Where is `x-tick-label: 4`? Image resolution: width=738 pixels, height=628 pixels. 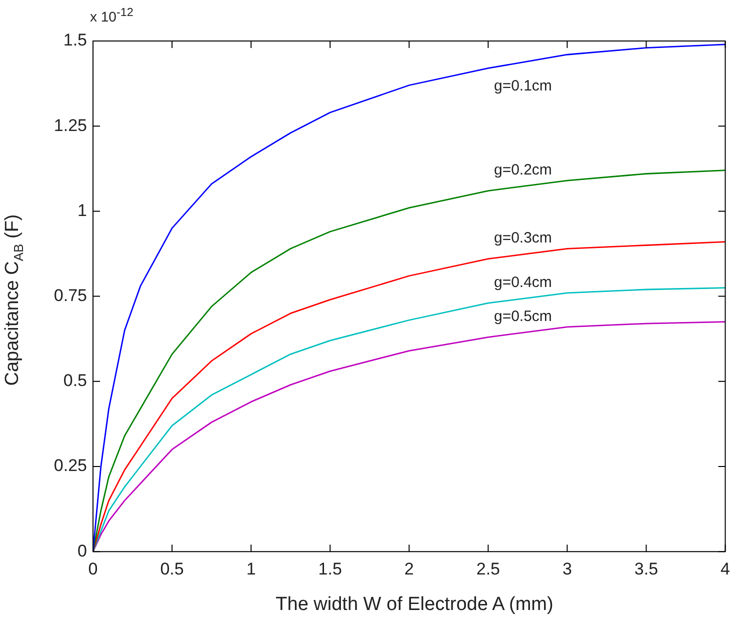
x-tick-label: 4 is located at coordinates (725, 568).